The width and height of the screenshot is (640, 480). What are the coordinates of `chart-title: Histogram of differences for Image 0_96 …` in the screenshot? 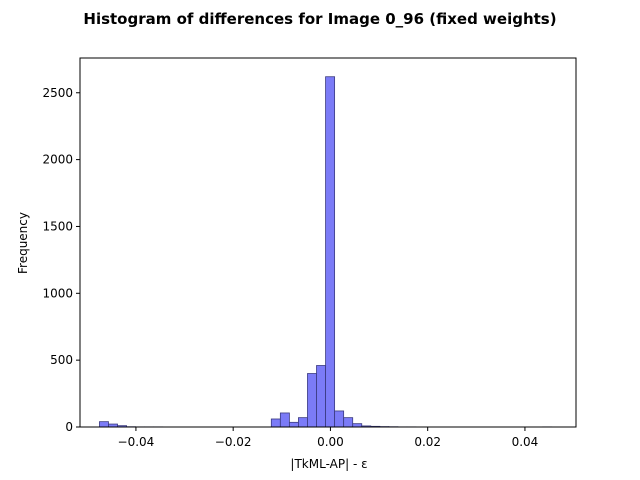 It's located at (319, 19).